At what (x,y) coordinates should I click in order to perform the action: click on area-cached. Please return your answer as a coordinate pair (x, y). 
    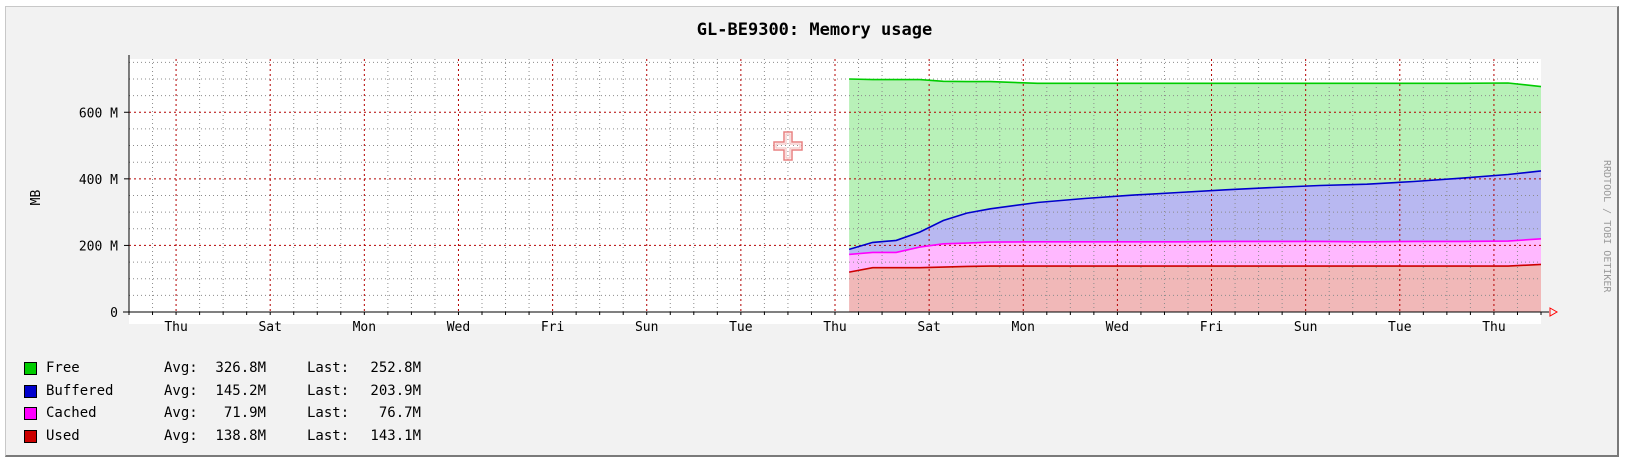
    Looking at the image, I should click on (1195, 255).